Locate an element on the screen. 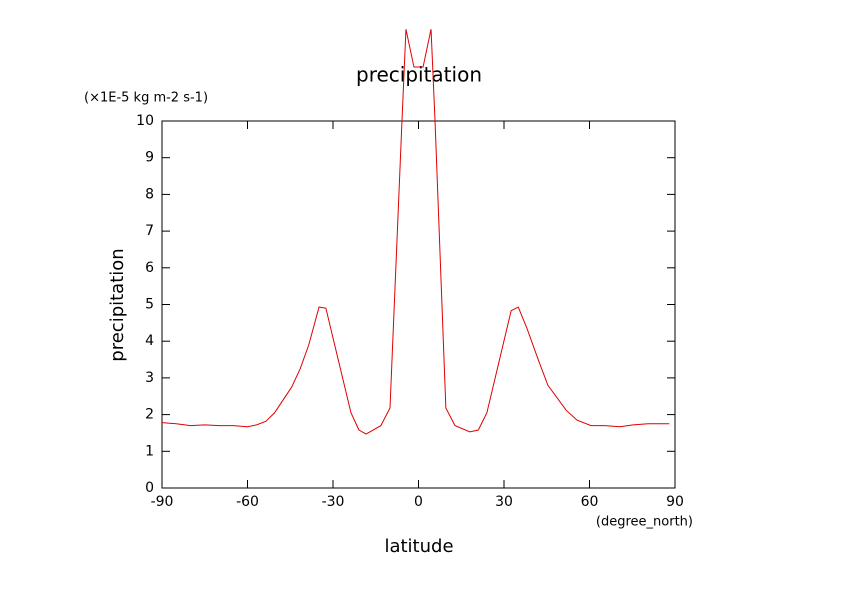 The image size is (842, 595). x-tick-label: 30 is located at coordinates (504, 502).